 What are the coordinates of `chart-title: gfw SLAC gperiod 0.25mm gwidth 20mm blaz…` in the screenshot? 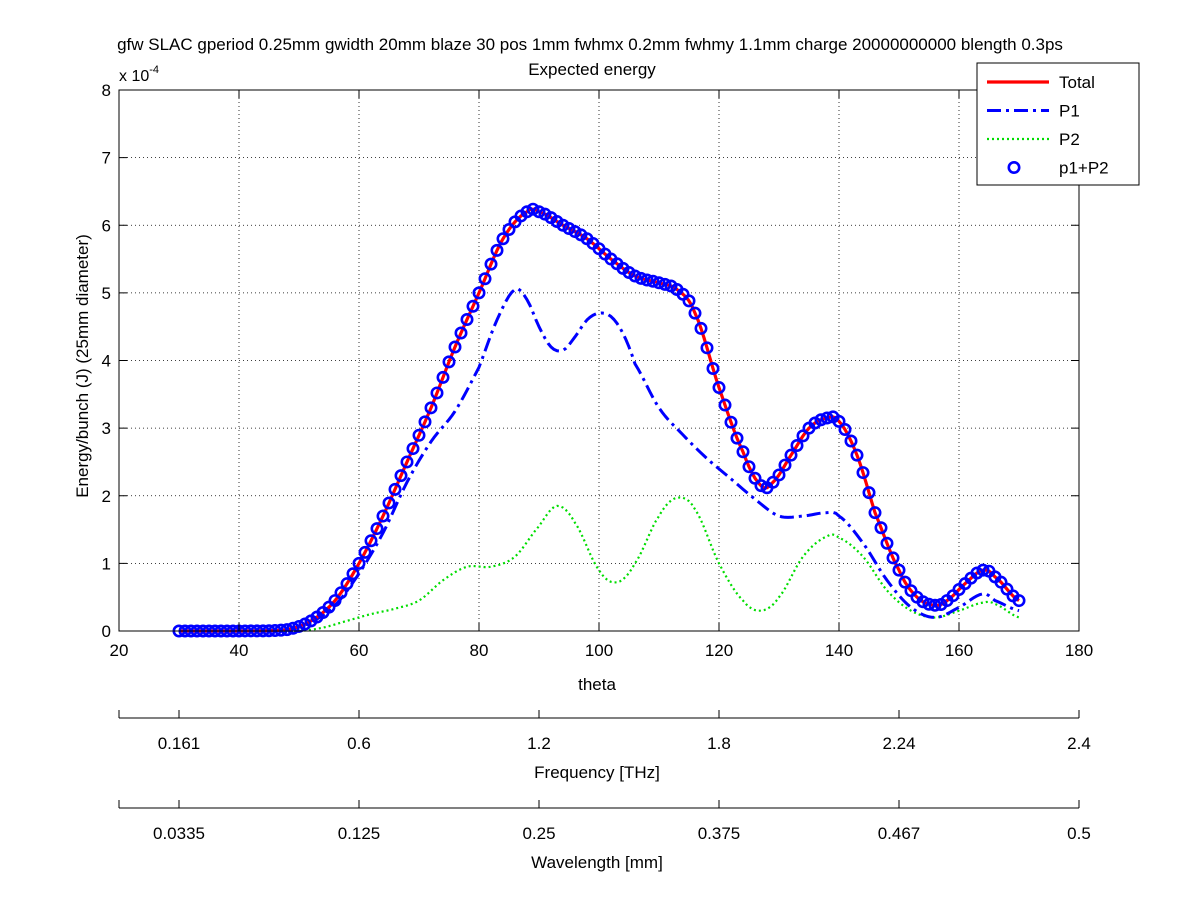 It's located at (590, 44).